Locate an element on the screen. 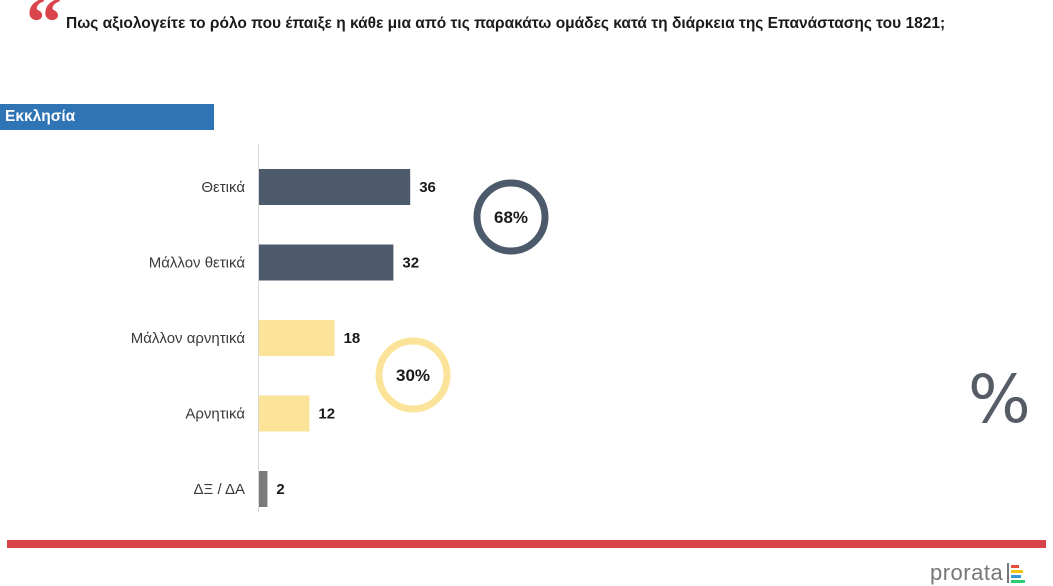 Image resolution: width=1053 pixels, height=586 pixels. category-label: ΔΞ / ΔΑ is located at coordinates (219, 489).